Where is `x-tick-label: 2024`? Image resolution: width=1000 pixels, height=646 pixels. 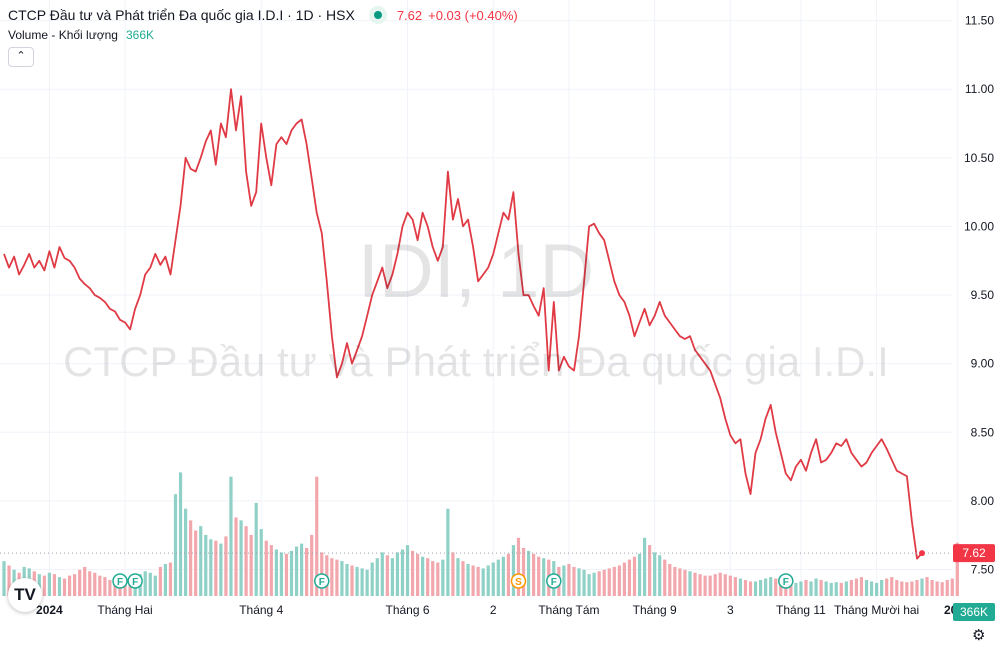 x-tick-label: 2024 is located at coordinates (49, 610).